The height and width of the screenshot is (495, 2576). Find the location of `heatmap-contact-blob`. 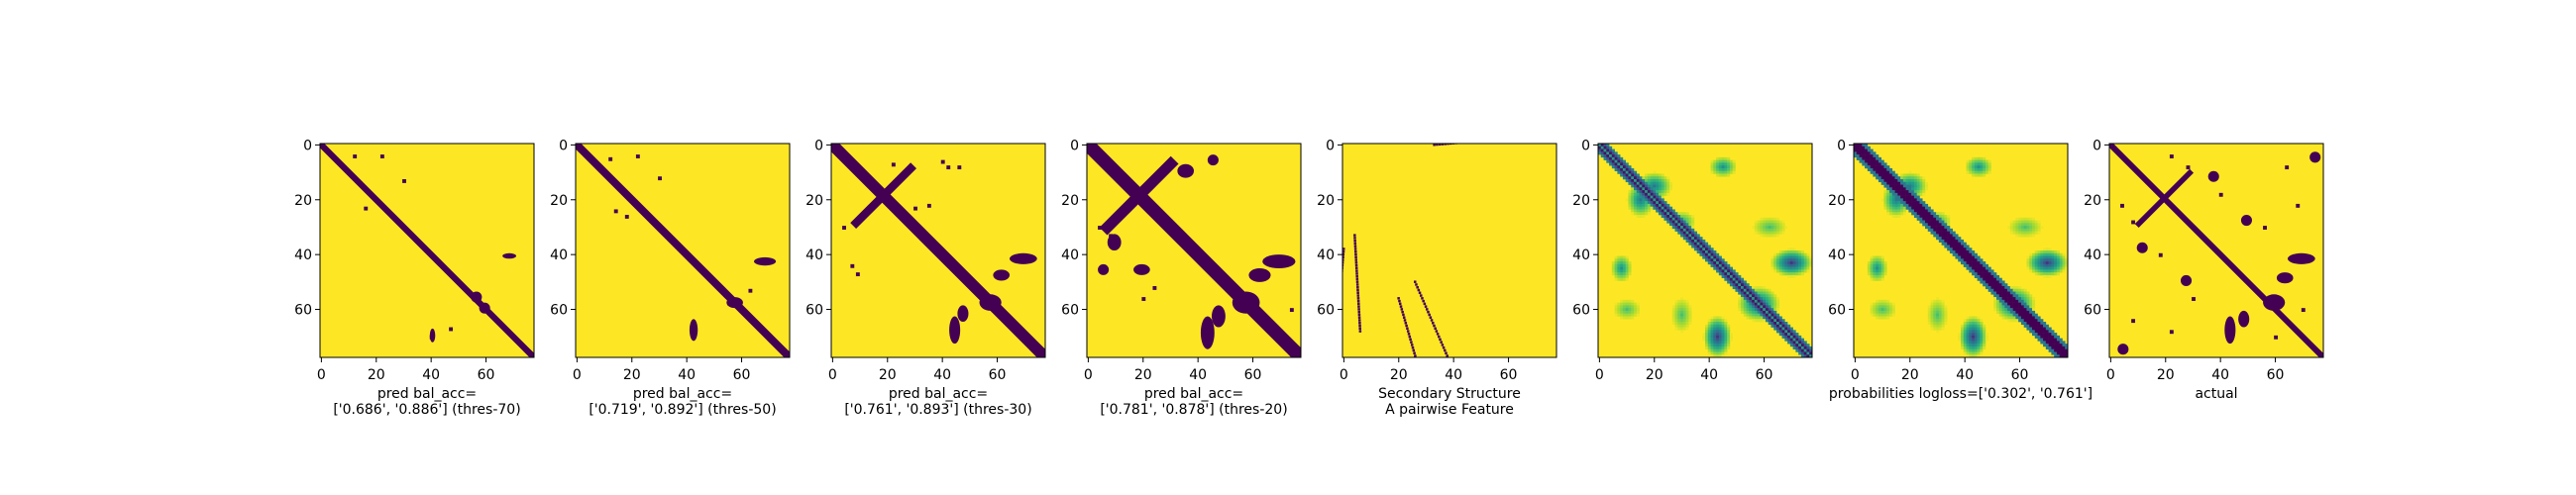

heatmap-contact-blob is located at coordinates (766, 261).